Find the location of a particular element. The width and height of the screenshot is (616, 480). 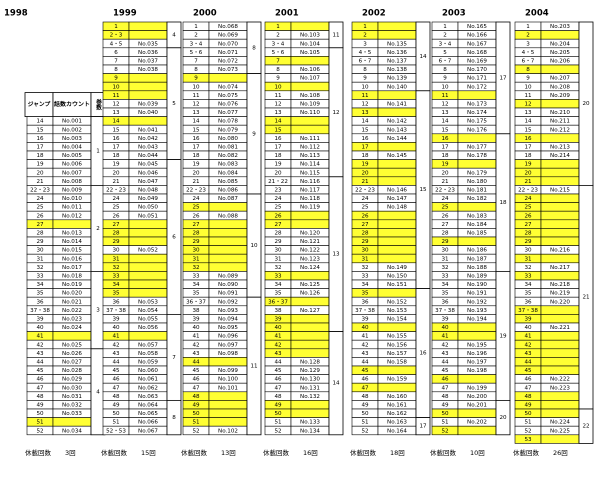

issue-number: 51 is located at coordinates (40, 423).